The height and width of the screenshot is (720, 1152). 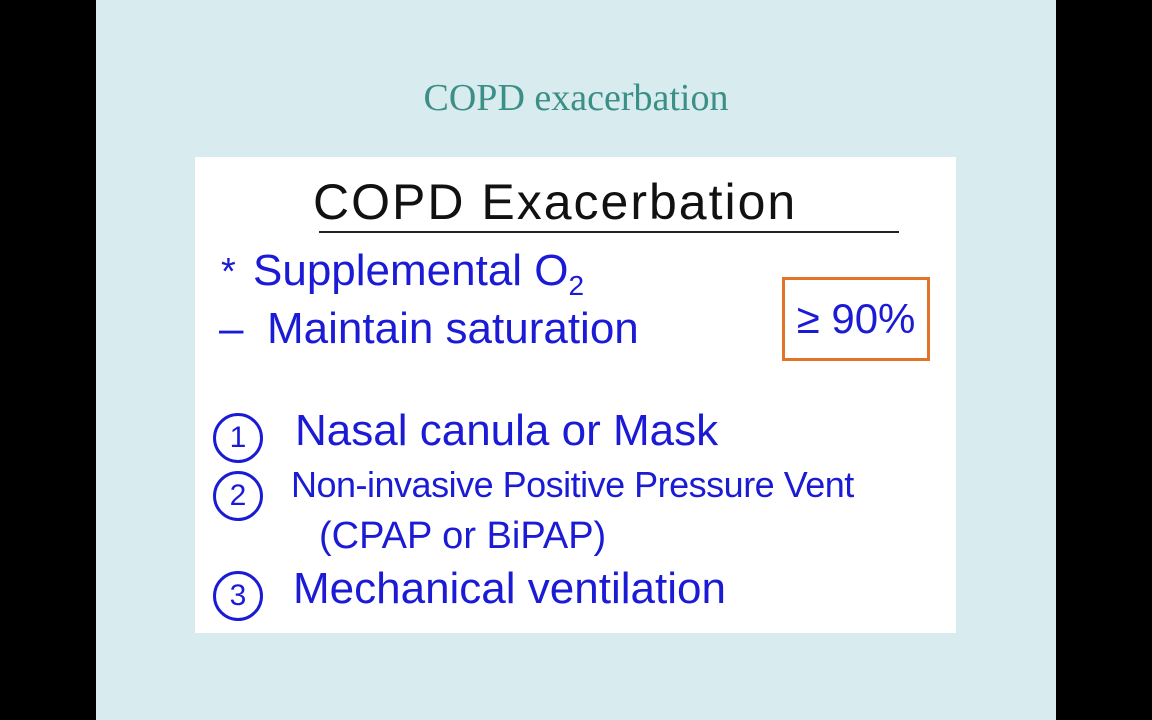 I want to click on option-note: (CPAP or BiPAP), so click(x=463, y=536).